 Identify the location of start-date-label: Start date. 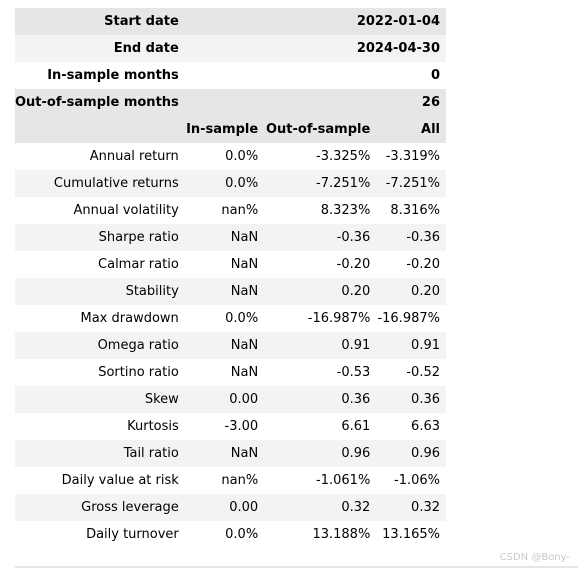
(141, 21).